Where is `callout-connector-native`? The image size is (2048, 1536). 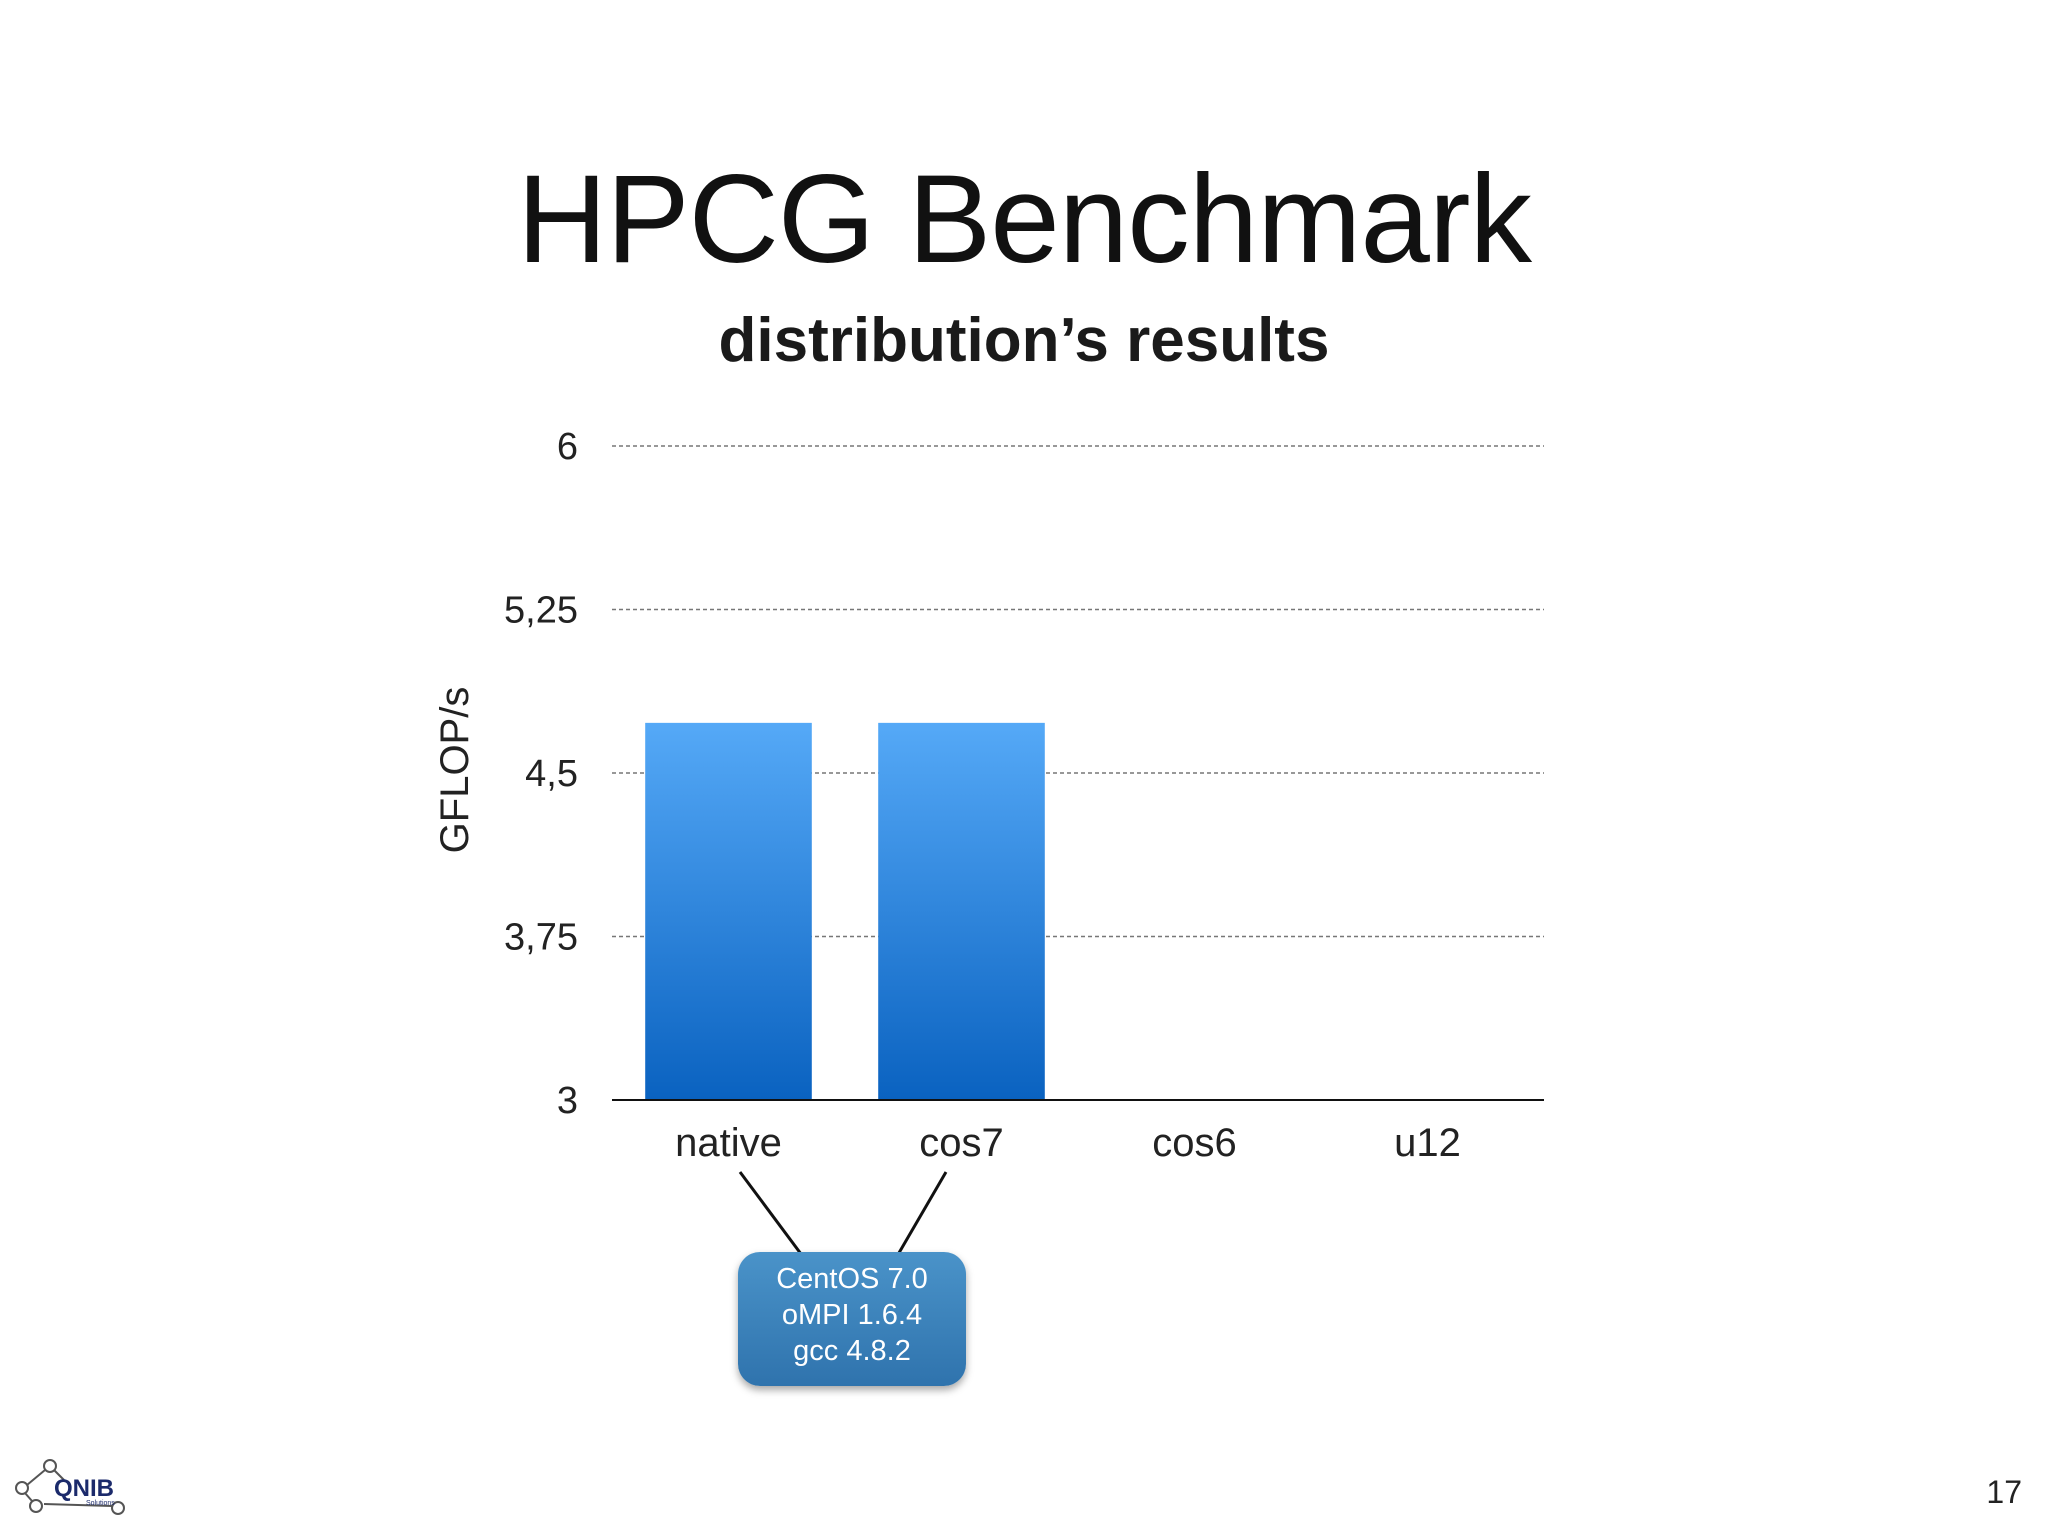
callout-connector-native is located at coordinates (772, 1215).